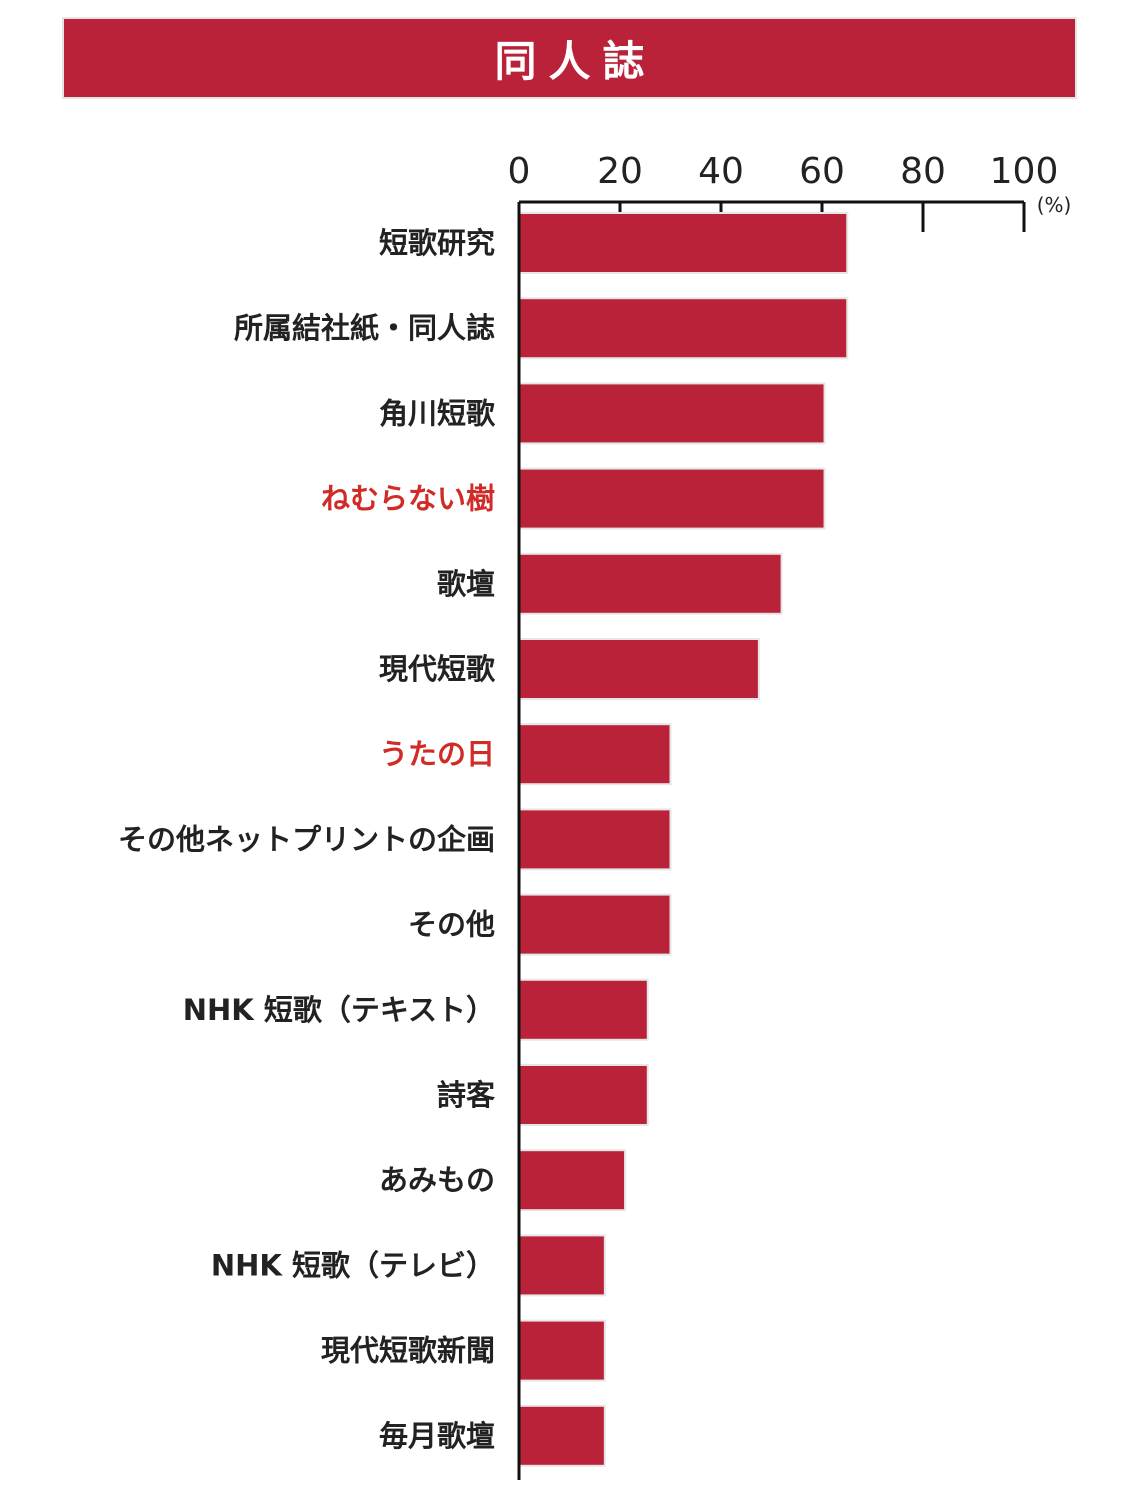  Describe the element at coordinates (790, 191) in the screenshot. I see `x-axis-ticks: 0 20 40 60 80 100(%)` at that location.